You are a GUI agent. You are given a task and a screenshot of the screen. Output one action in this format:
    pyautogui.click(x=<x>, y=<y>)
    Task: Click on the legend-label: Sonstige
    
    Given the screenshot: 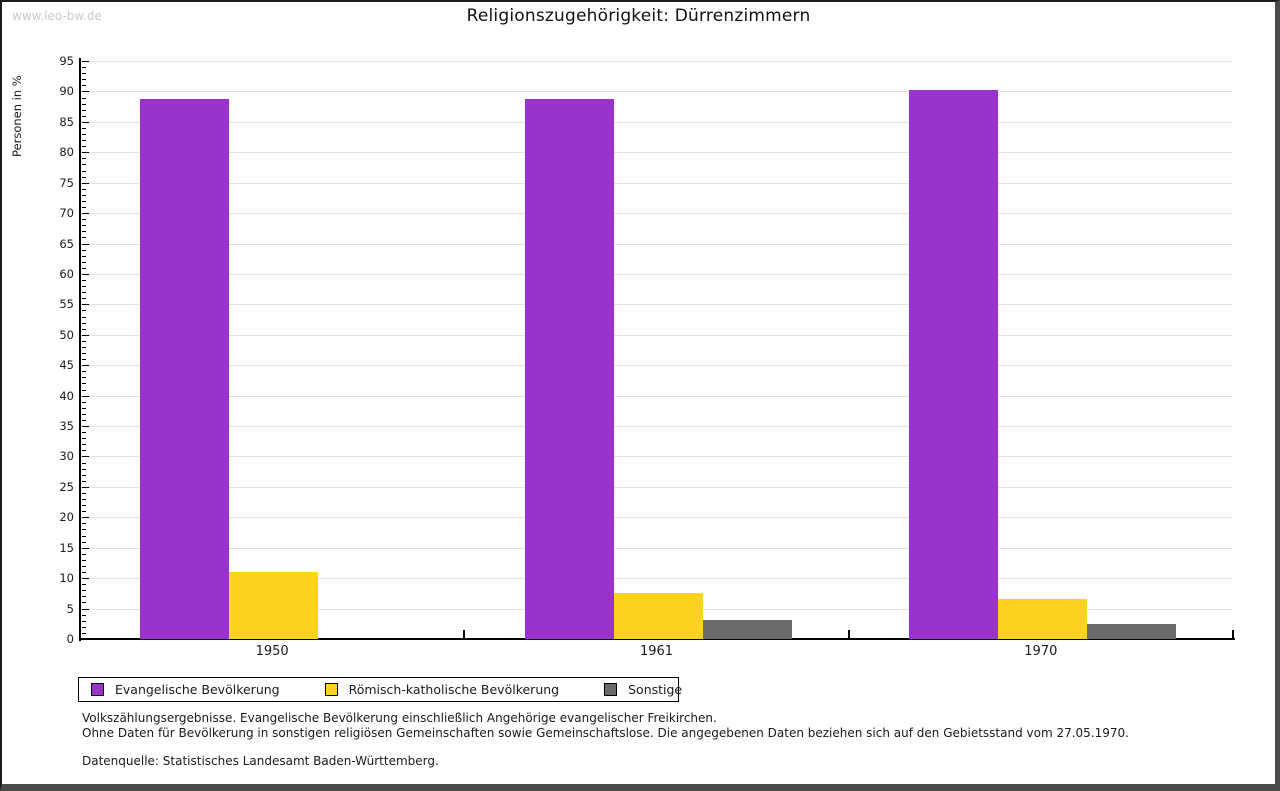 What is the action you would take?
    pyautogui.click(x=655, y=689)
    